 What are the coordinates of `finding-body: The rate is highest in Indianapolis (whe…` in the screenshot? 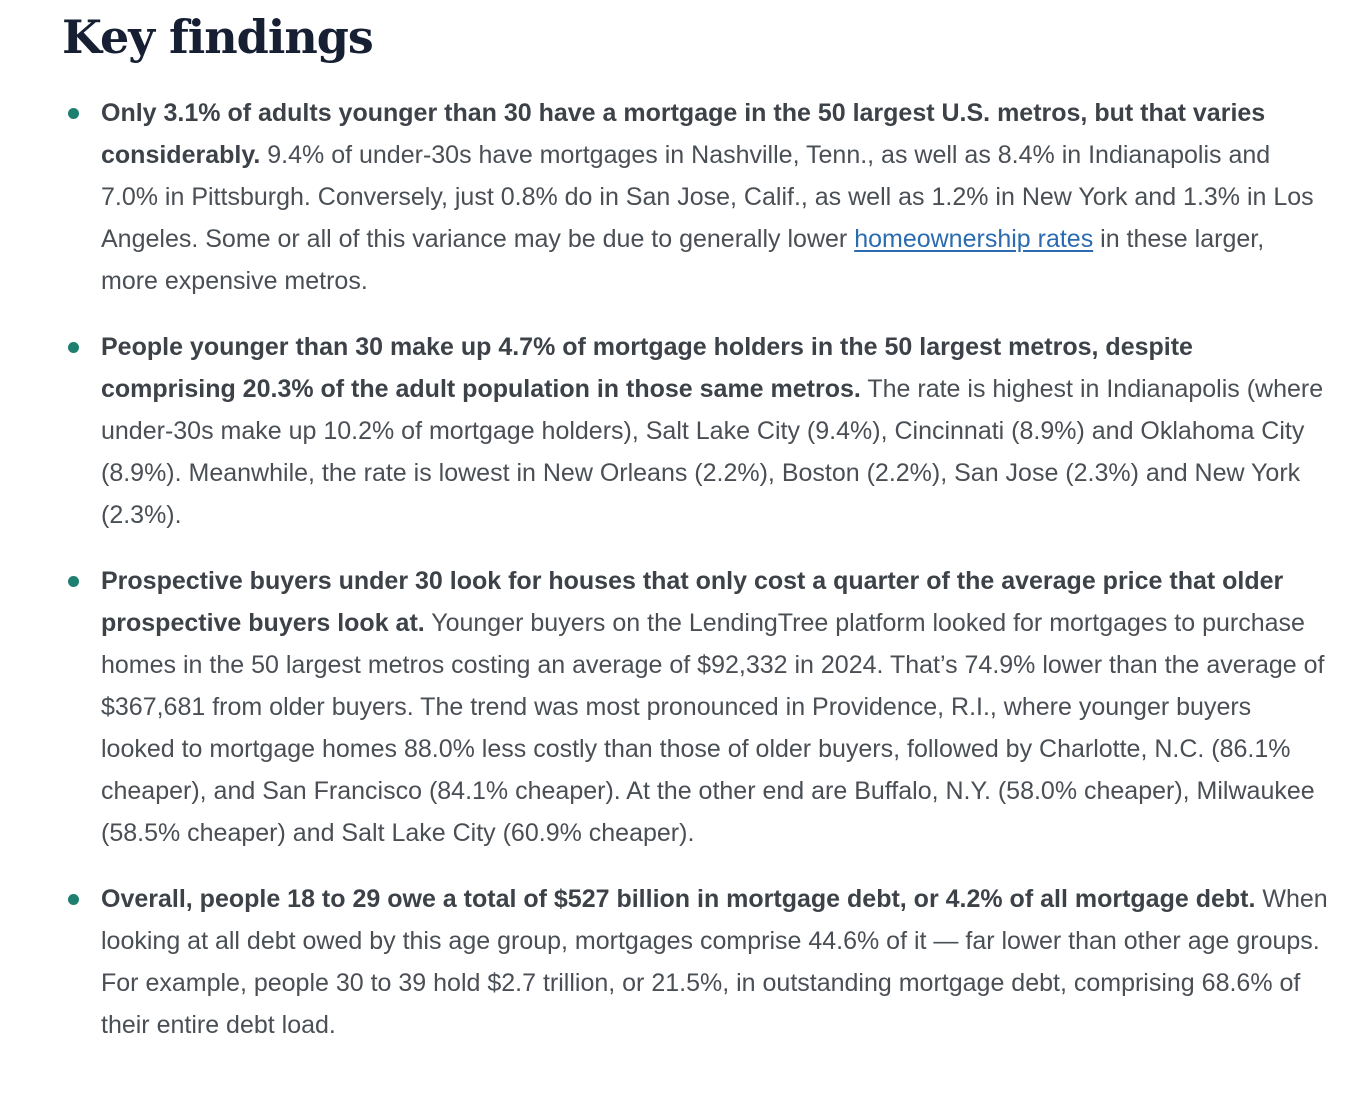 It's located at (712, 452).